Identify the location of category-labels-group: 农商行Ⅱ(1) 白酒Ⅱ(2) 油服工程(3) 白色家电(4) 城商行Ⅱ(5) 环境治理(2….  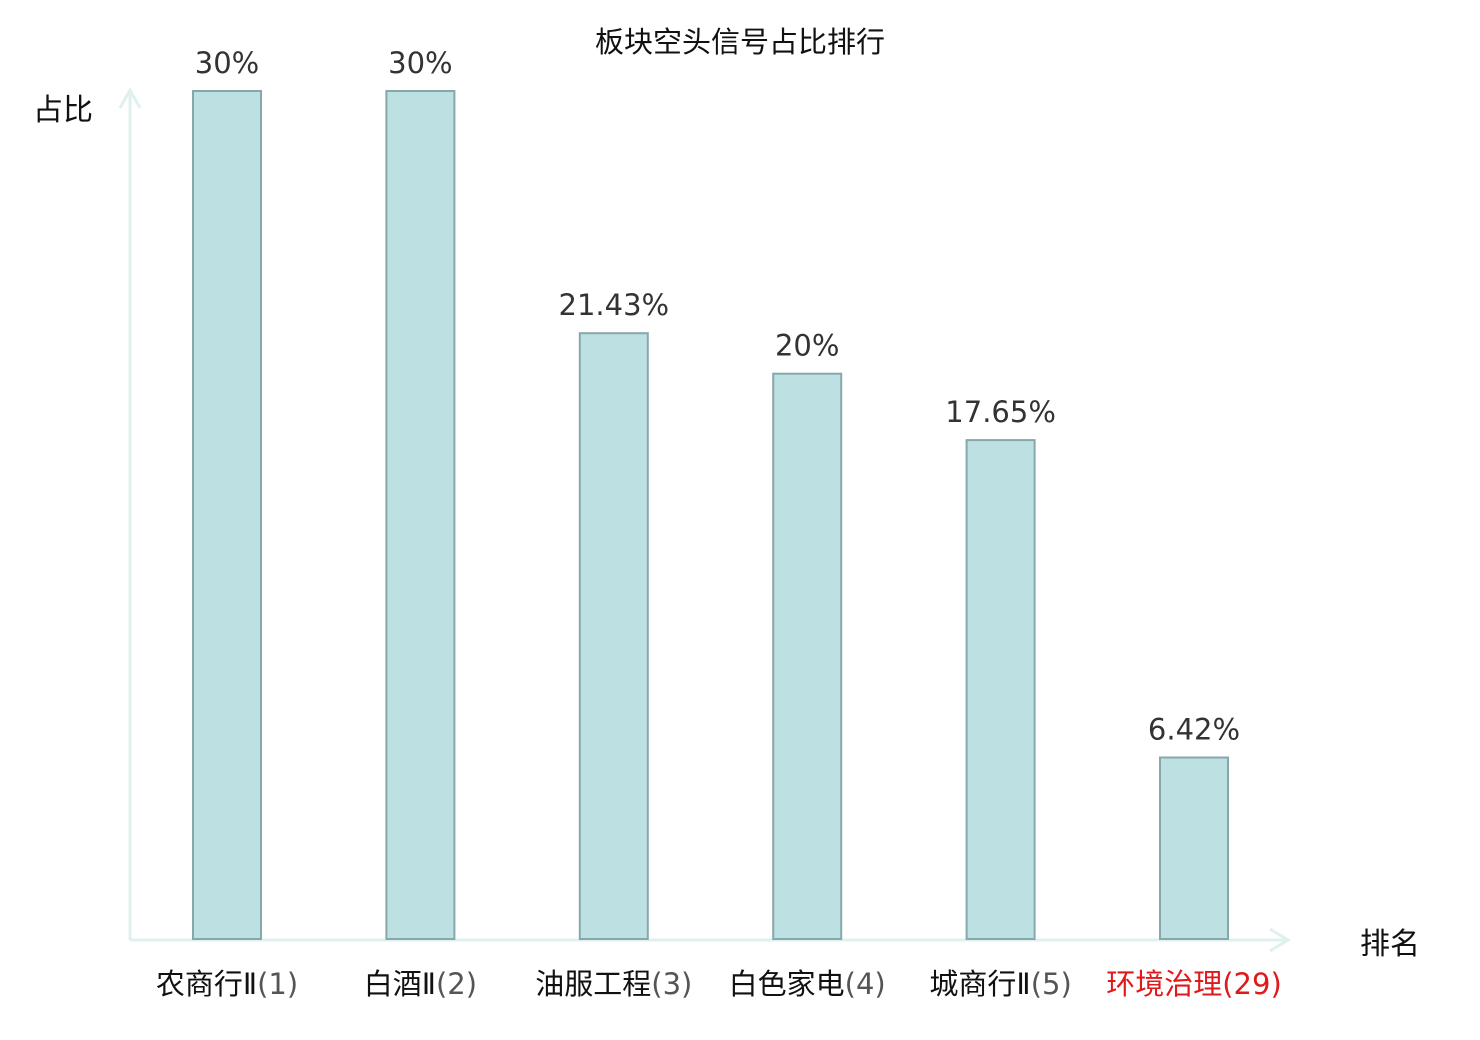
(719, 984).